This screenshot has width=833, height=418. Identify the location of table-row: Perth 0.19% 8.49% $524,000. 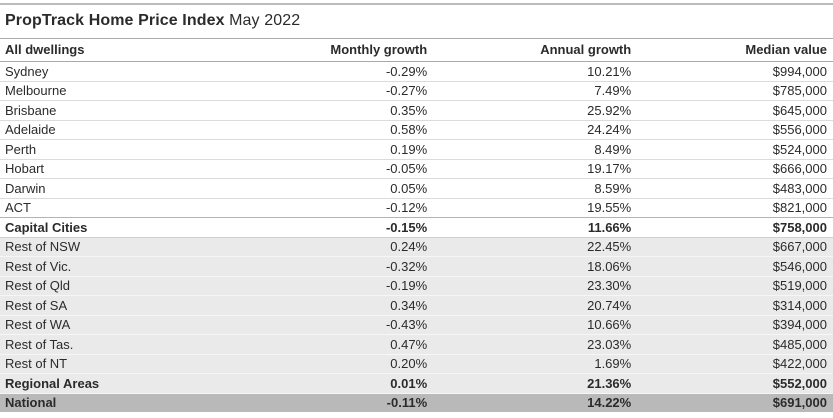
(416, 149).